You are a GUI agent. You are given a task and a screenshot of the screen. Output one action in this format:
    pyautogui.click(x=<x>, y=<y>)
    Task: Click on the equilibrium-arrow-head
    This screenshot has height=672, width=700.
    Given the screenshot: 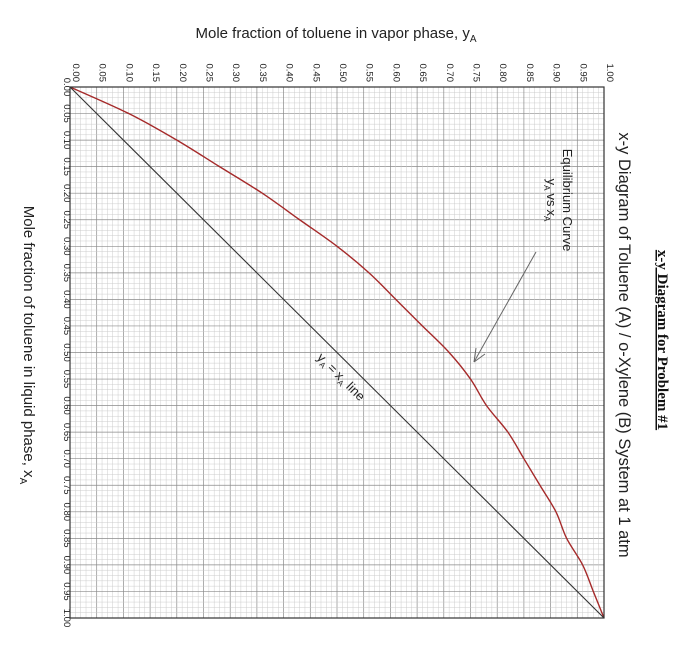 What is the action you would take?
    pyautogui.click(x=479, y=355)
    